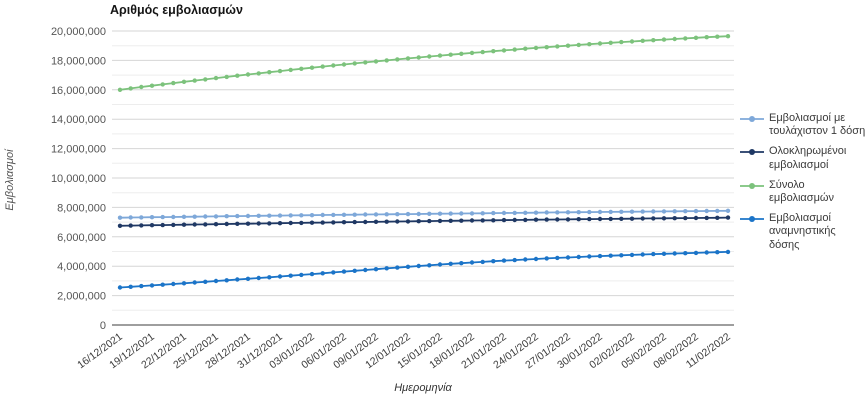  I want to click on legend-item-0: Εμβολιασμοί με τουλάχιστον 1 δόση, so click(803, 125).